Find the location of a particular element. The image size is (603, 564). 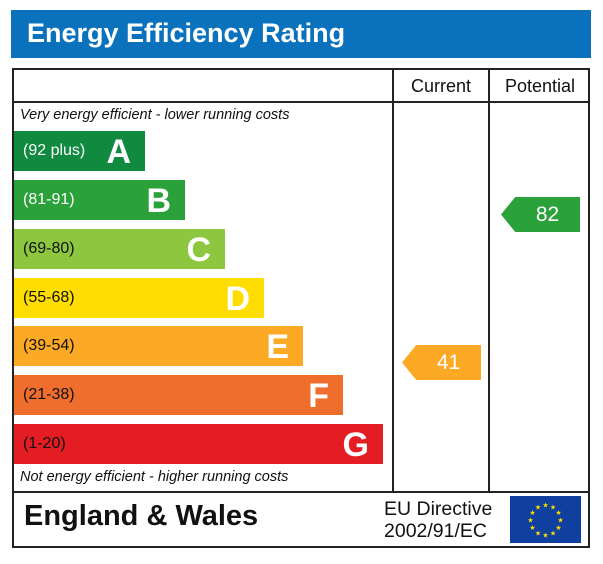

band-a: (92 plus) A is located at coordinates (79, 151).